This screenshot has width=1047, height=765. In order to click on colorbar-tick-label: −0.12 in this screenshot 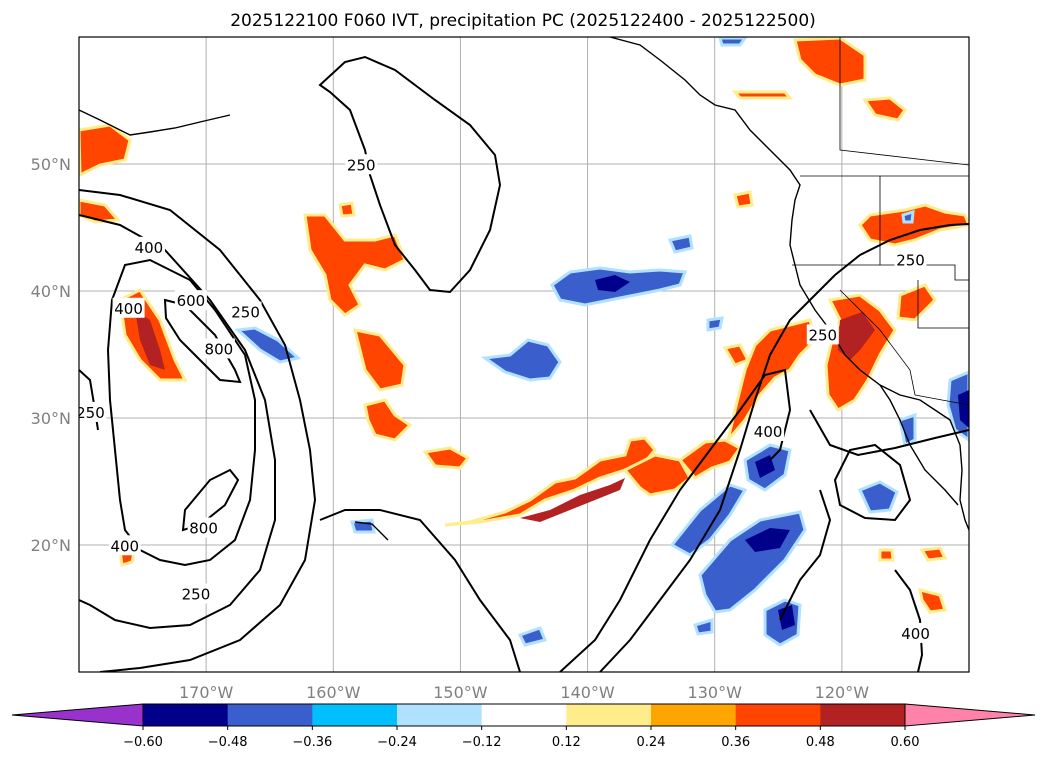, I will do `click(482, 742)`.